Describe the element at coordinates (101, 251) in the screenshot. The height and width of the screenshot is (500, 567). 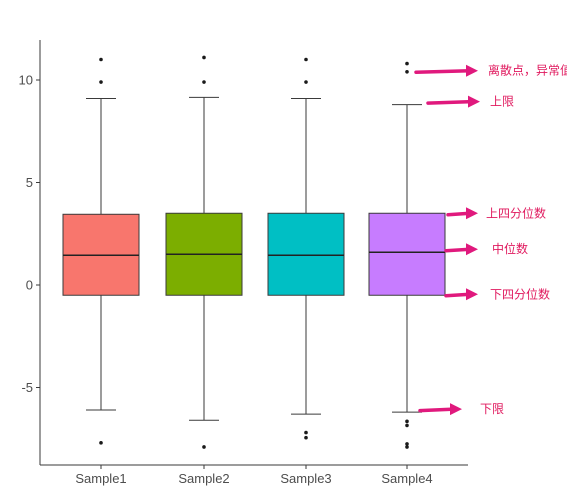
I see `box-sample1` at that location.